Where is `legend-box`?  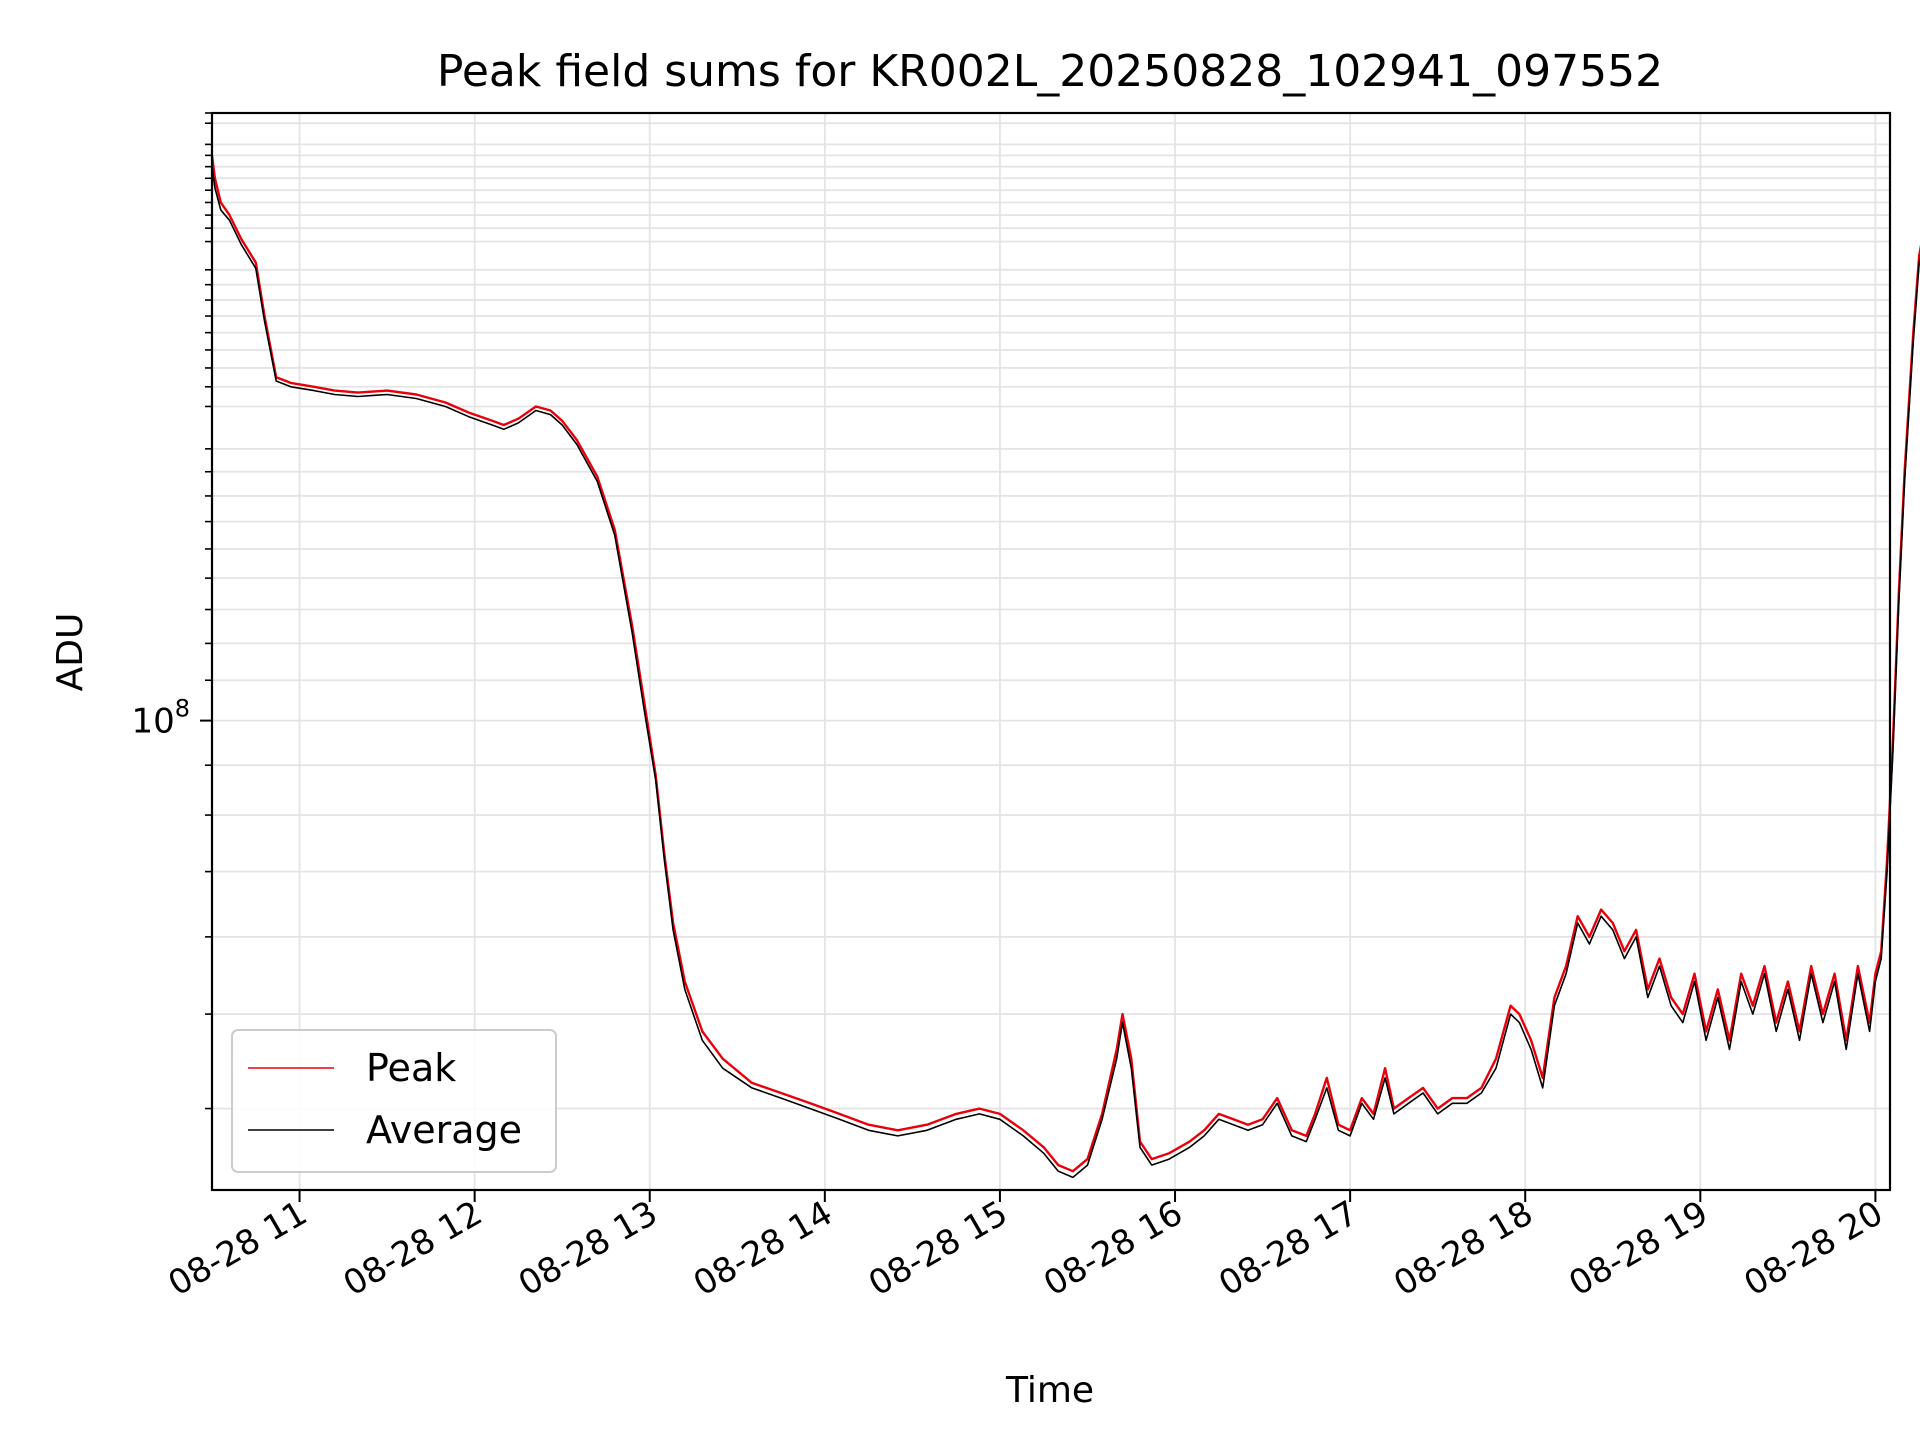 legend-box is located at coordinates (394, 1101).